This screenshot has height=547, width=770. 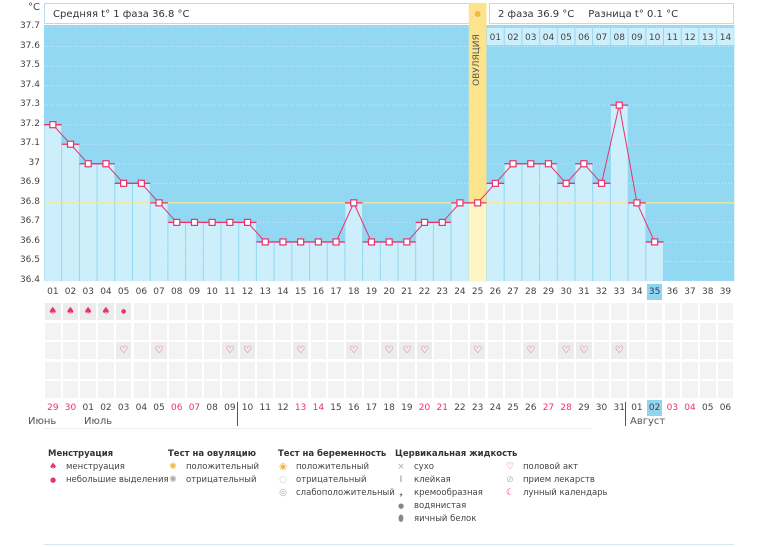 What do you see at coordinates (708, 408) in the screenshot?
I see `calendar-date: 05` at bounding box center [708, 408].